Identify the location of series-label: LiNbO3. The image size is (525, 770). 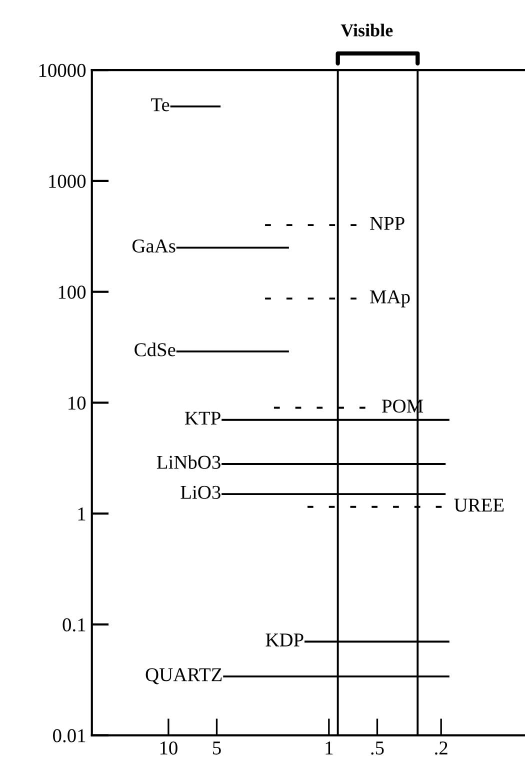
(188, 462).